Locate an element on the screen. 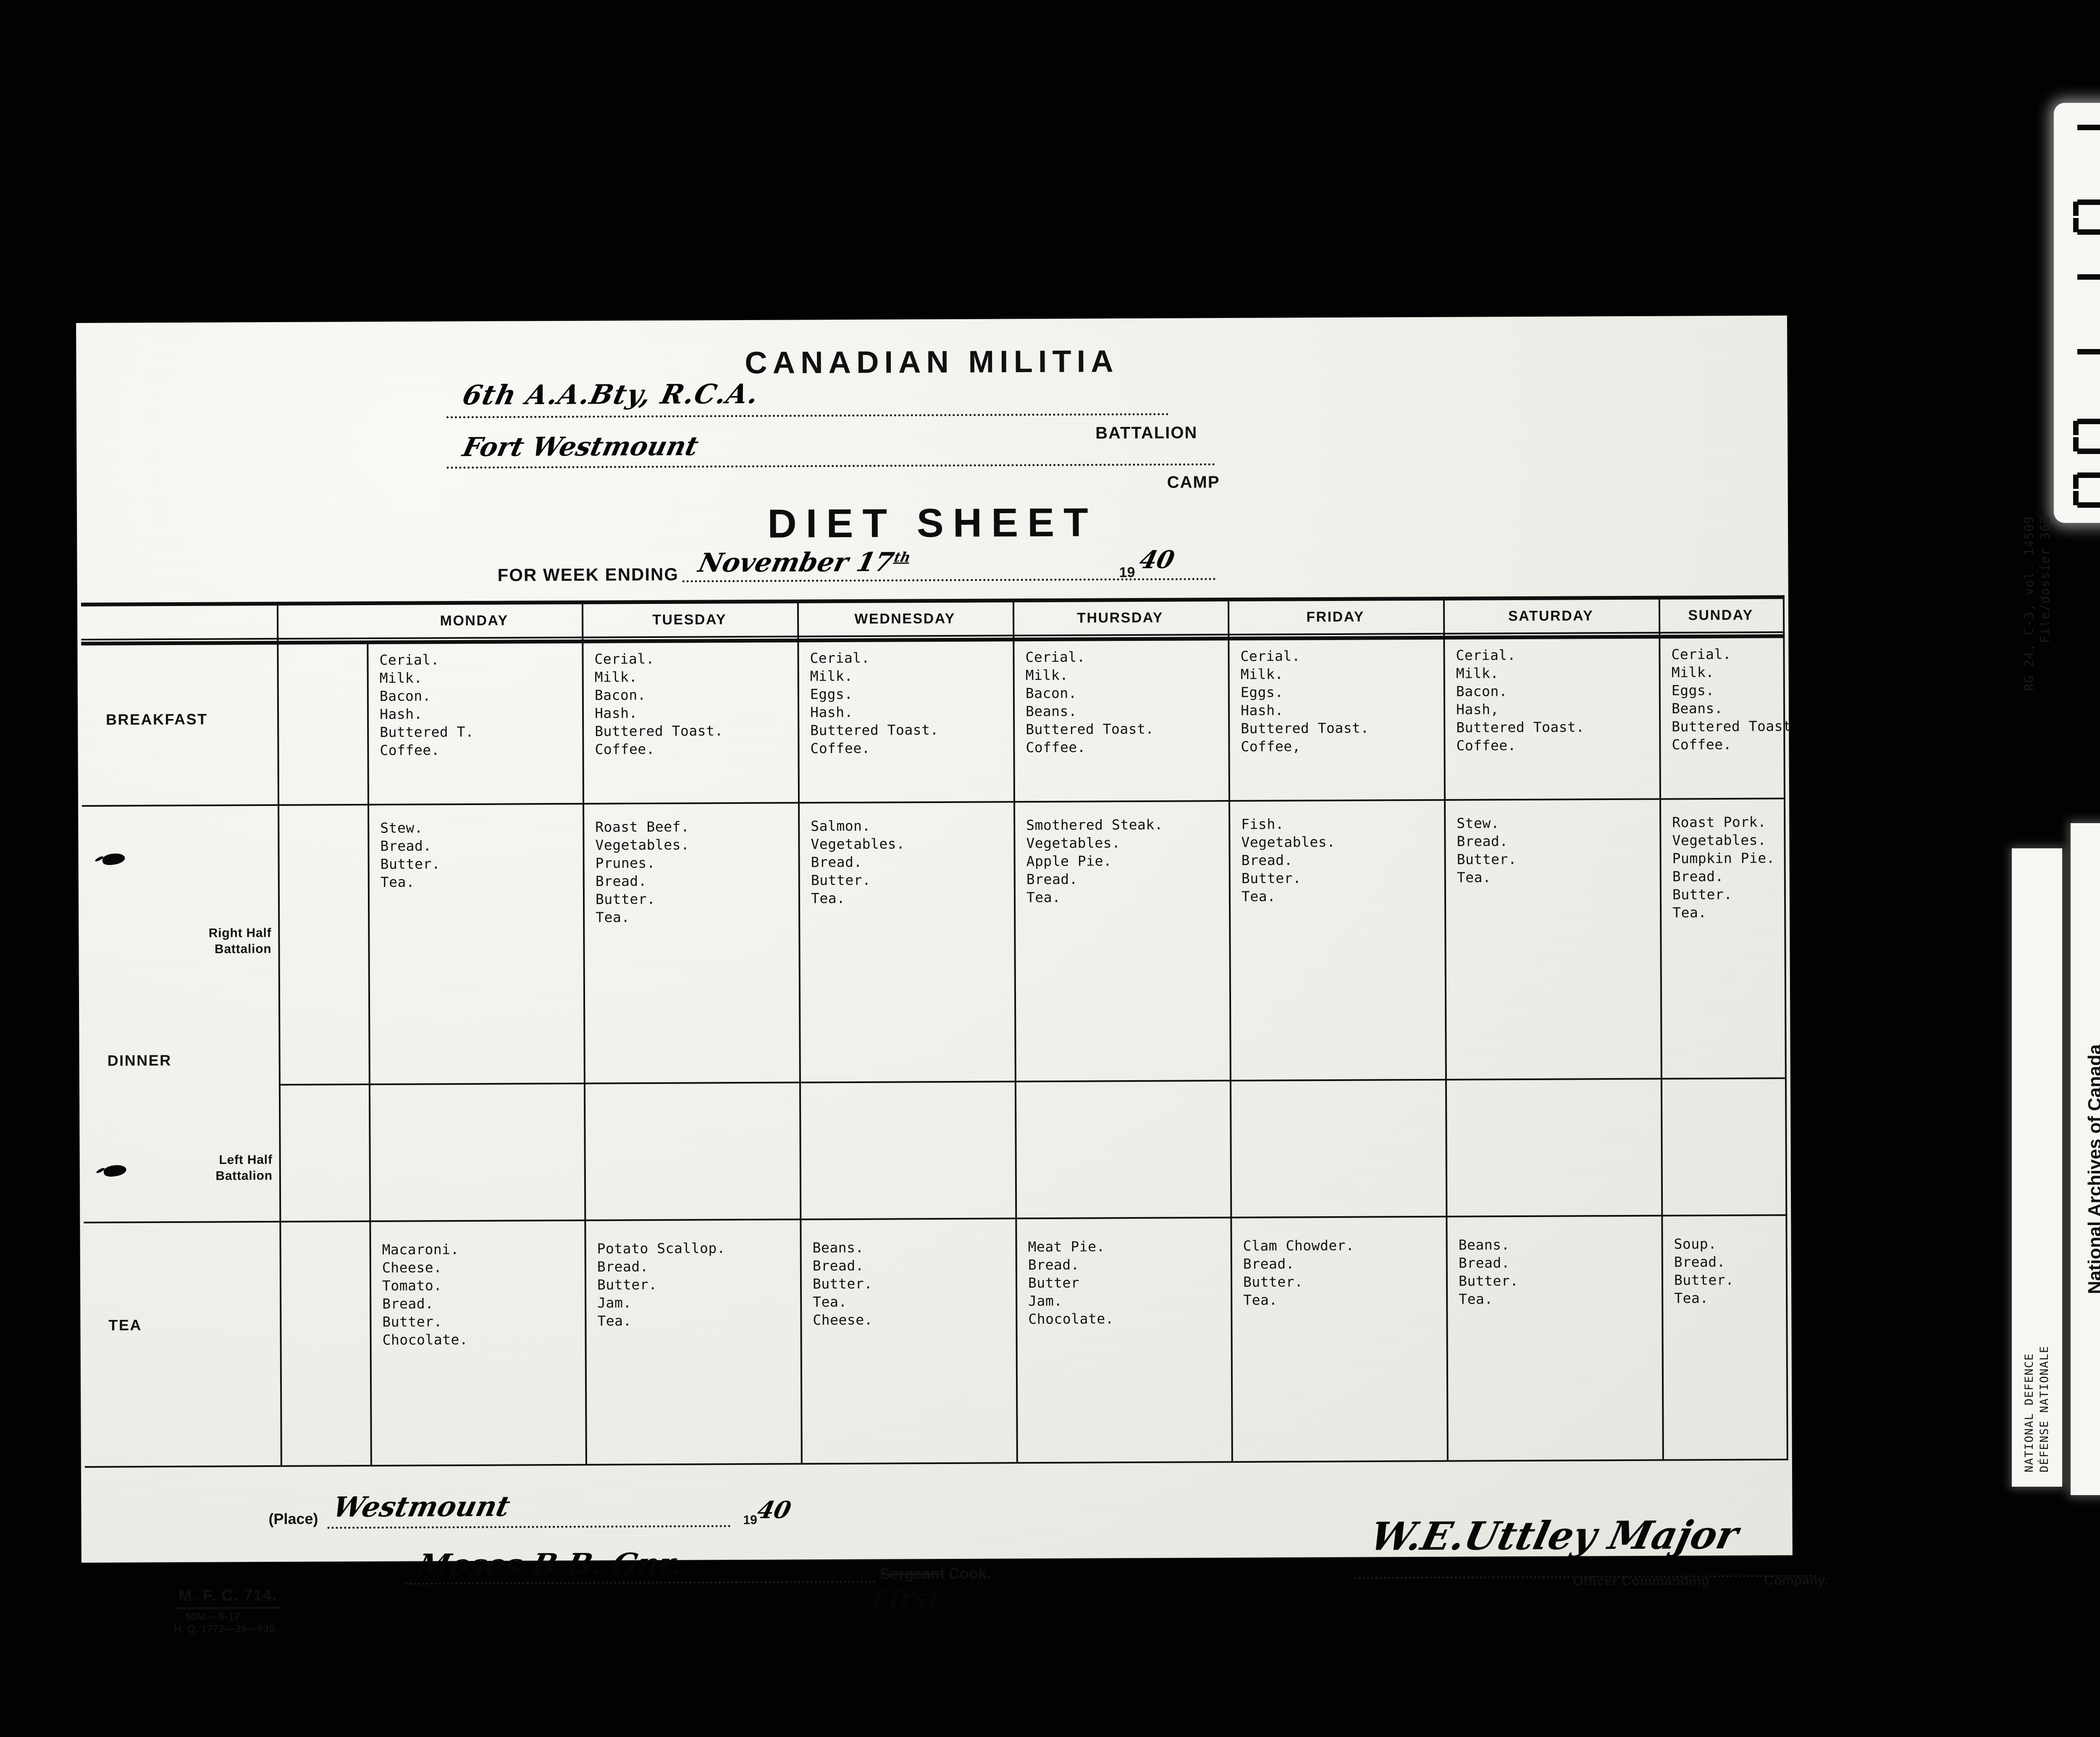 This screenshot has height=1737, width=2100. organization-title: CANADIAN MILITIA is located at coordinates (932, 362).